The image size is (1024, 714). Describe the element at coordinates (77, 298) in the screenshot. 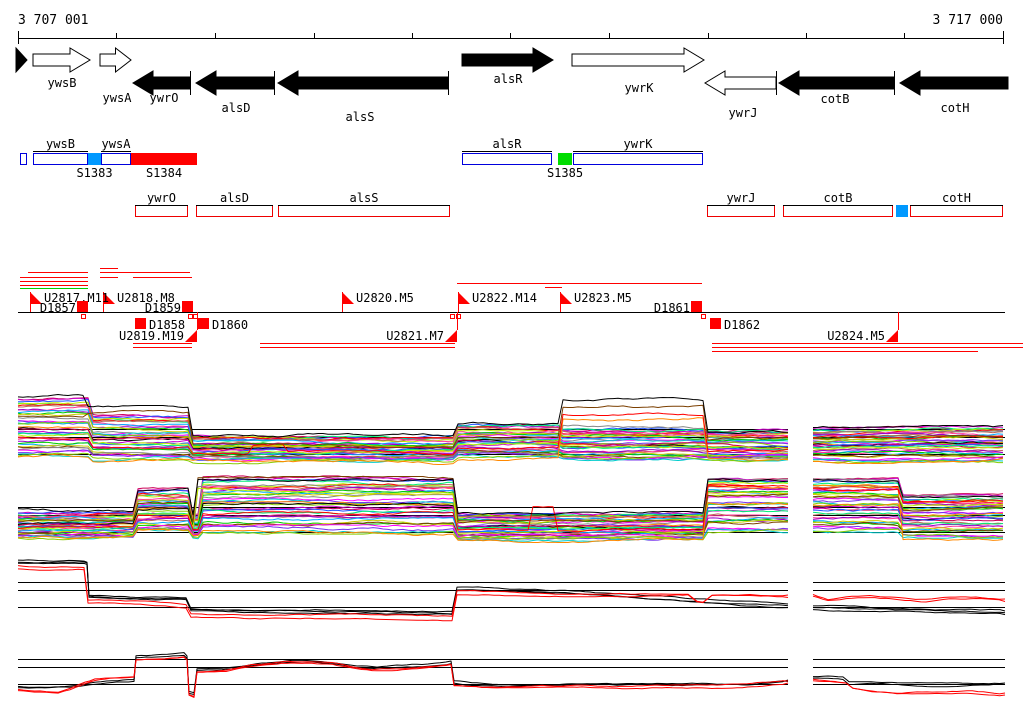

I see `probe-label-u2817-m11: U2817.M11` at that location.